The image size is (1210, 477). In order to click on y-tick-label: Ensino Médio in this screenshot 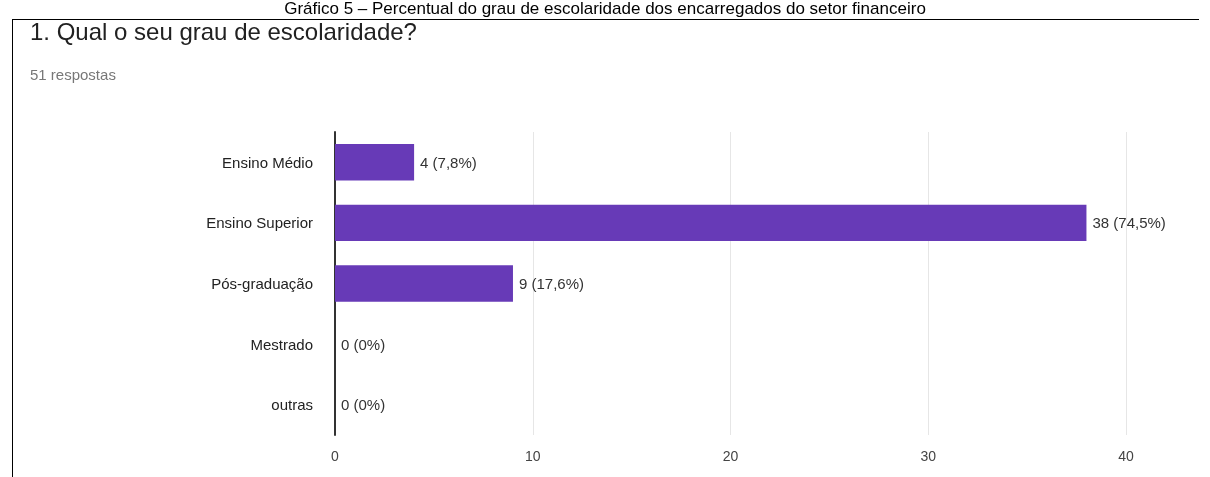, I will do `click(267, 162)`.